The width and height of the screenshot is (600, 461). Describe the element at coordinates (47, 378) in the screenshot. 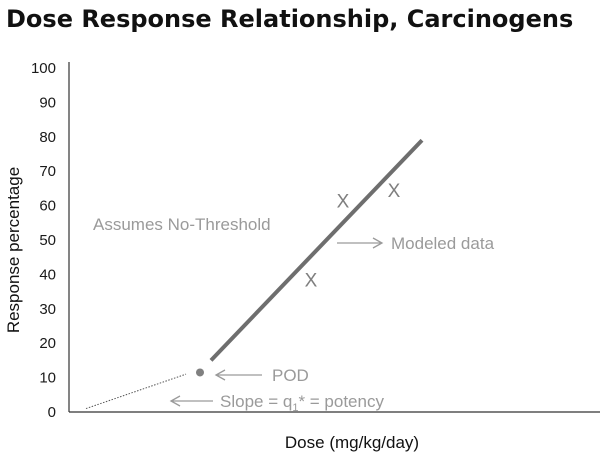

I see `y-tick-label: 10` at that location.